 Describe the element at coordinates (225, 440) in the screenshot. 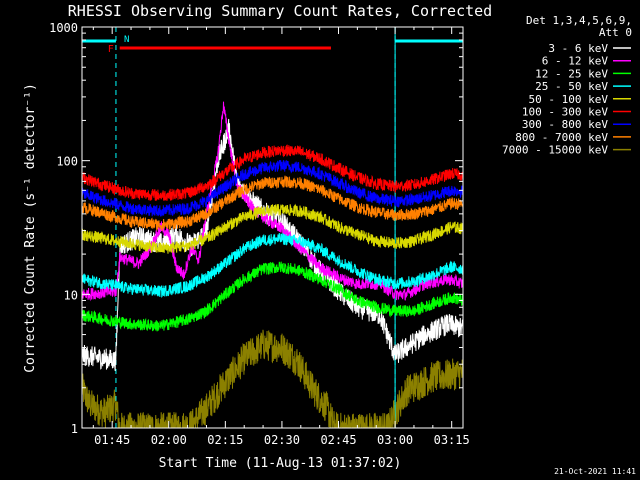

I see `x-tick-label-2: 02:15` at that location.